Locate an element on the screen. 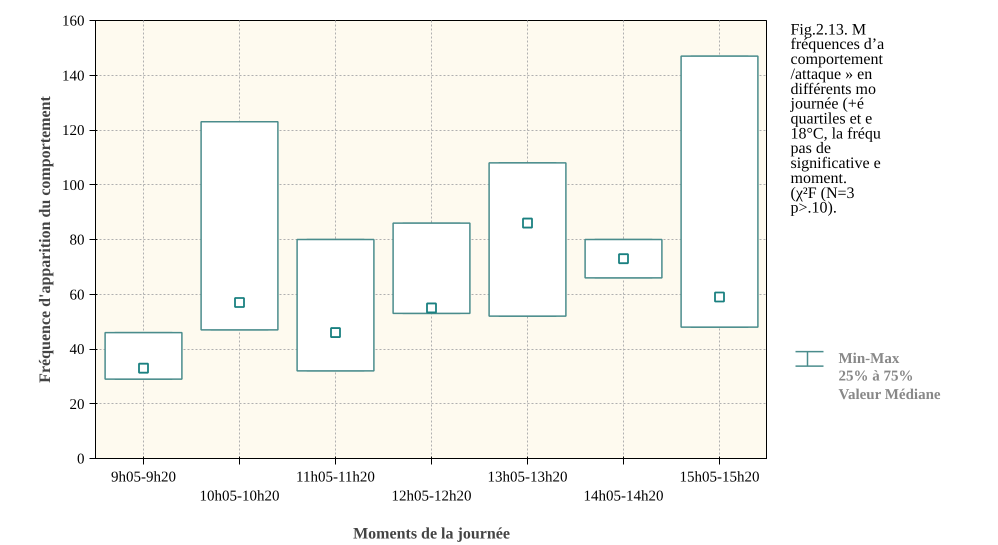 The width and height of the screenshot is (998, 545). y-tick-label: 20 is located at coordinates (77, 404).